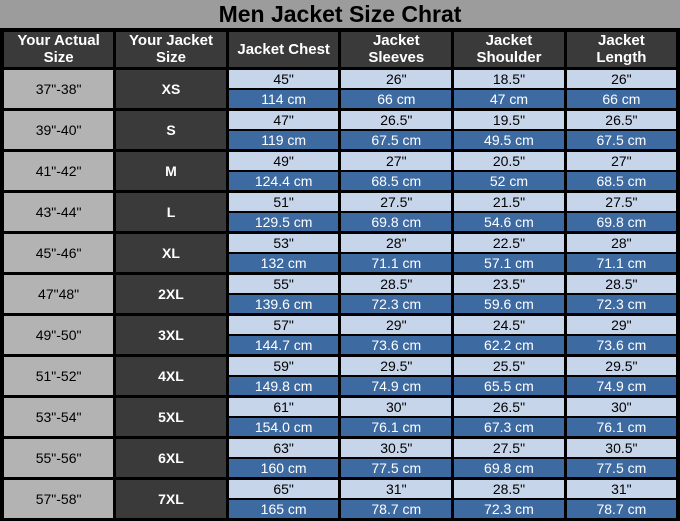 The image size is (680, 521). What do you see at coordinates (283, 160) in the screenshot?
I see `measure-inches-cell: 49"` at bounding box center [283, 160].